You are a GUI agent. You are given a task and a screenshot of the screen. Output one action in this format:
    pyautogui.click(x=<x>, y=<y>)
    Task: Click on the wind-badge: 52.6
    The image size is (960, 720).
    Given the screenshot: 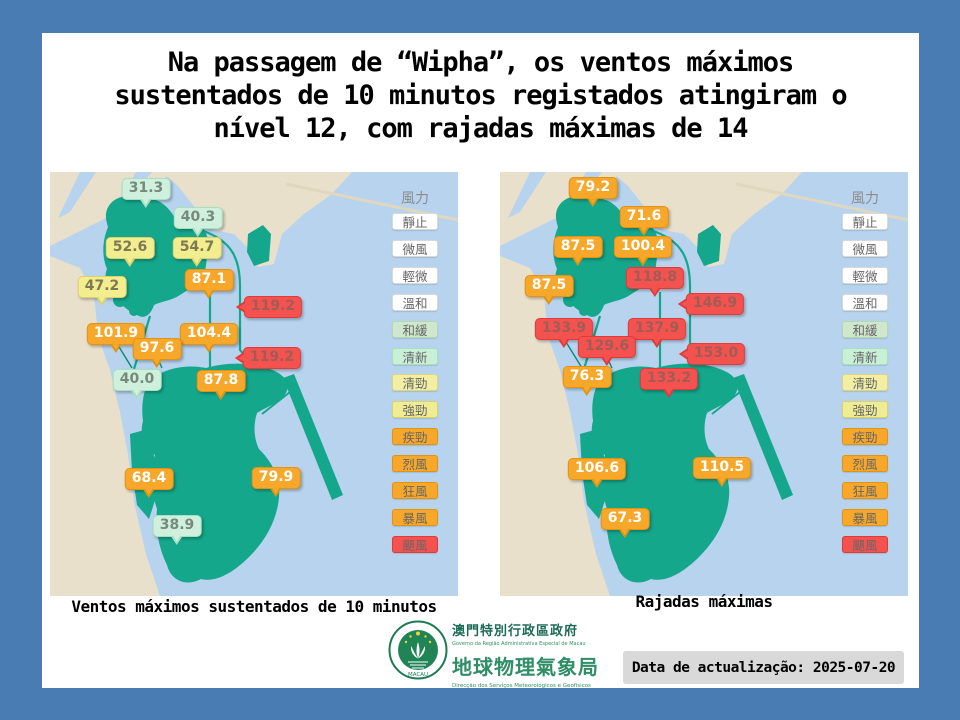 What is the action you would take?
    pyautogui.click(x=130, y=248)
    